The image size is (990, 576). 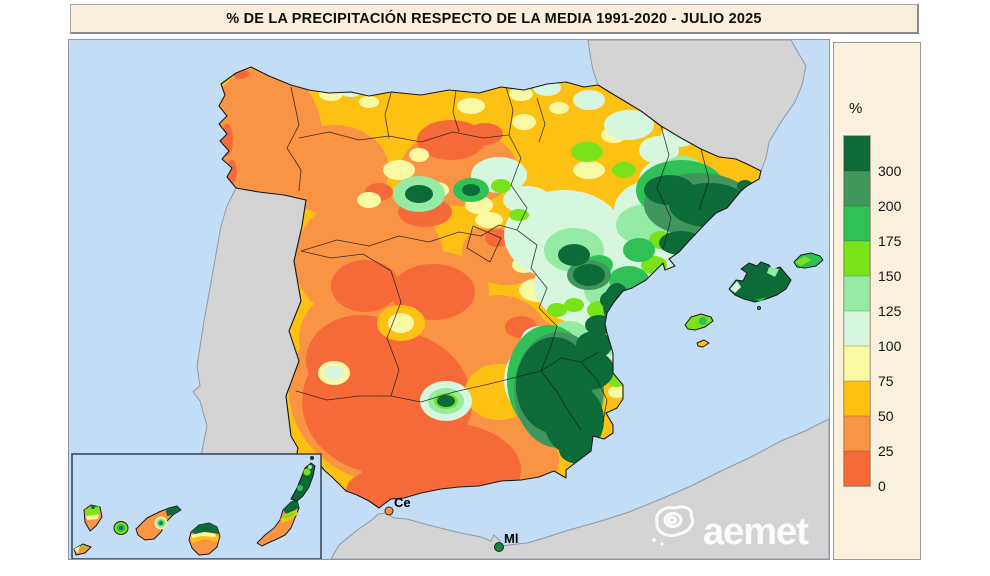 What do you see at coordinates (890, 241) in the screenshot?
I see `legend-tick-label-175: 175` at bounding box center [890, 241].